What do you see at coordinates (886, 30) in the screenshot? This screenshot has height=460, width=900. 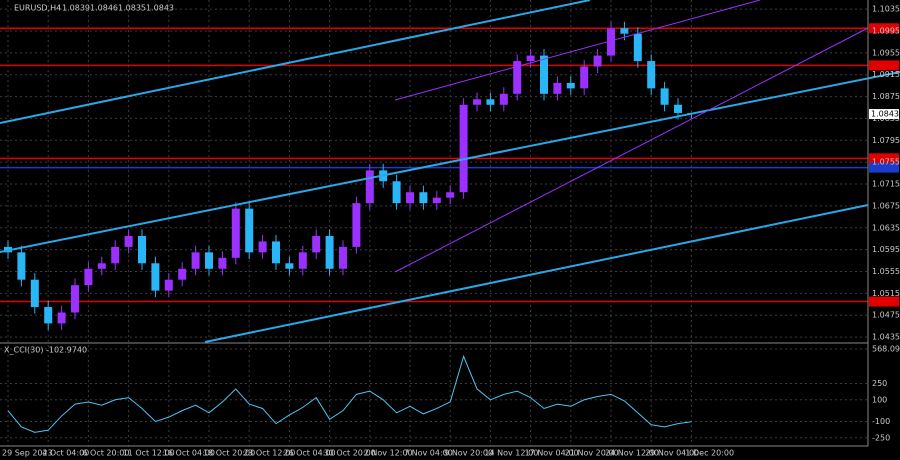 I see `y-tick-label: 1.0995` at bounding box center [886, 30].